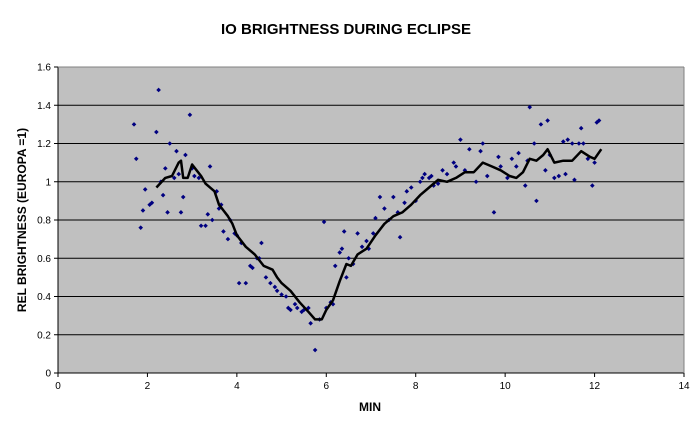  What do you see at coordinates (506, 386) in the screenshot?
I see `x-tick-label: 10` at bounding box center [506, 386].